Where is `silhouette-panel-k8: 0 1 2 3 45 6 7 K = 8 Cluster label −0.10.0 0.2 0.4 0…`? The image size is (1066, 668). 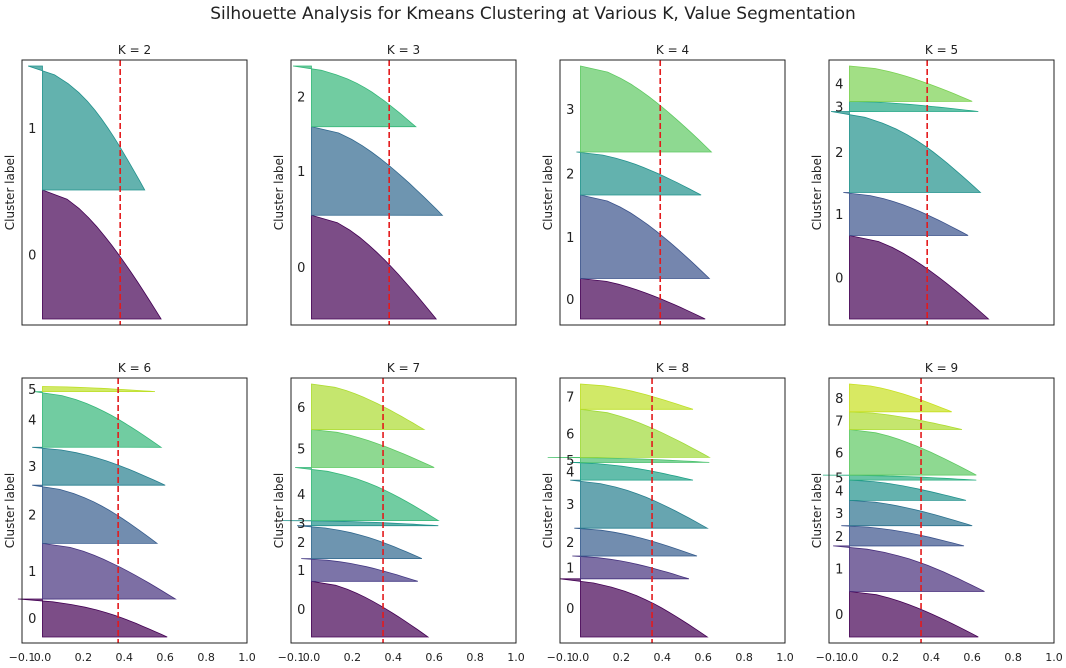
silhouette-panel-k8: 0 1 2 3 45 6 7 K = 8 Cluster label −0.10.0 0.2 0.4 0… is located at coordinates (667, 512).